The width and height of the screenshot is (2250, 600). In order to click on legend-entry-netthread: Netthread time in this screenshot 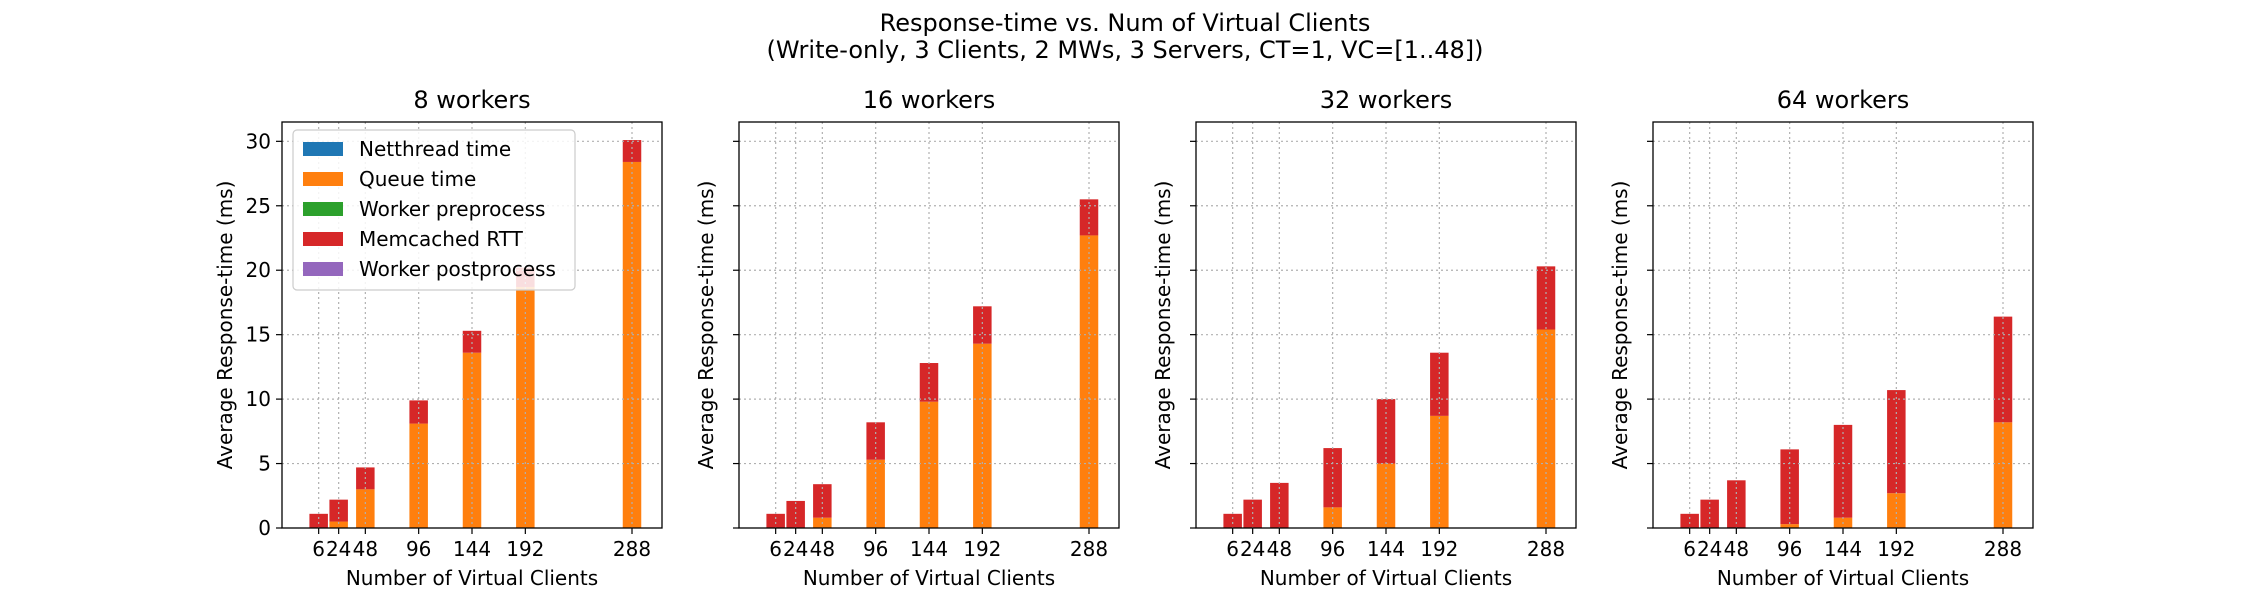, I will do `click(435, 149)`.